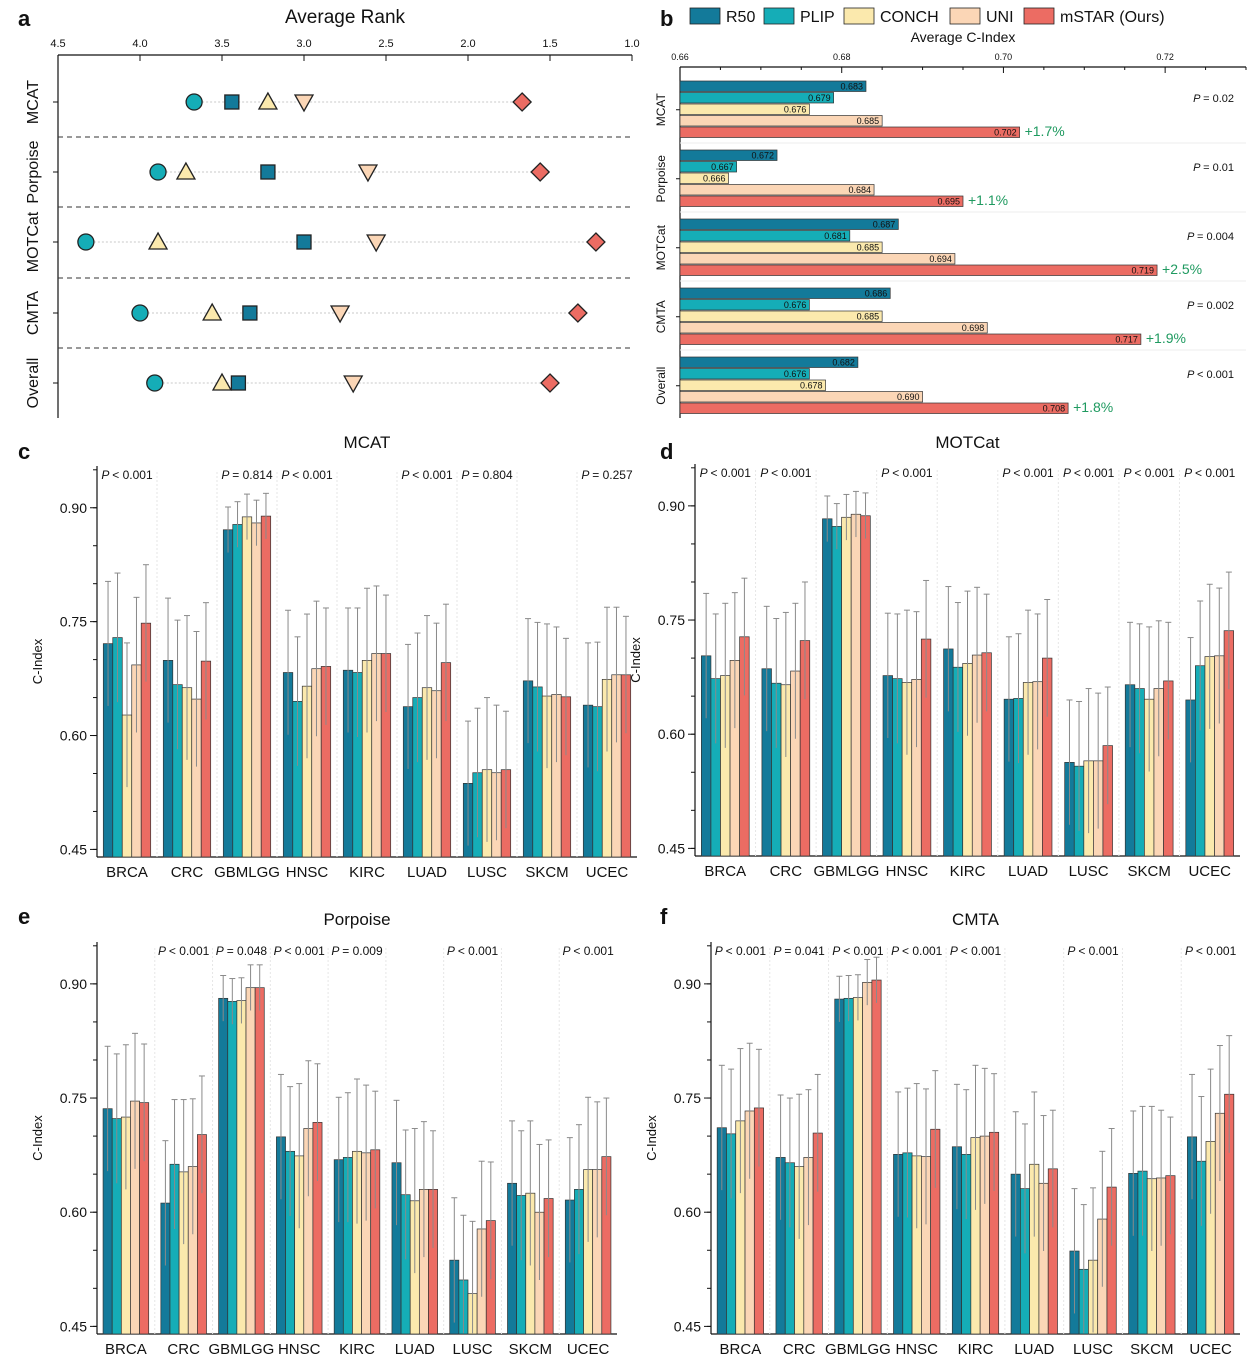 The width and height of the screenshot is (1255, 1366). I want to click on panel-d-title: MOTCat, so click(967, 442).